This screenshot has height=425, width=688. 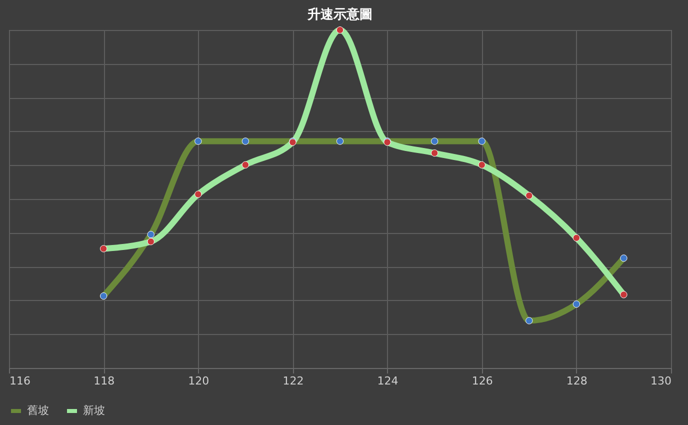 I want to click on x-tick-label: 120, so click(x=199, y=381).